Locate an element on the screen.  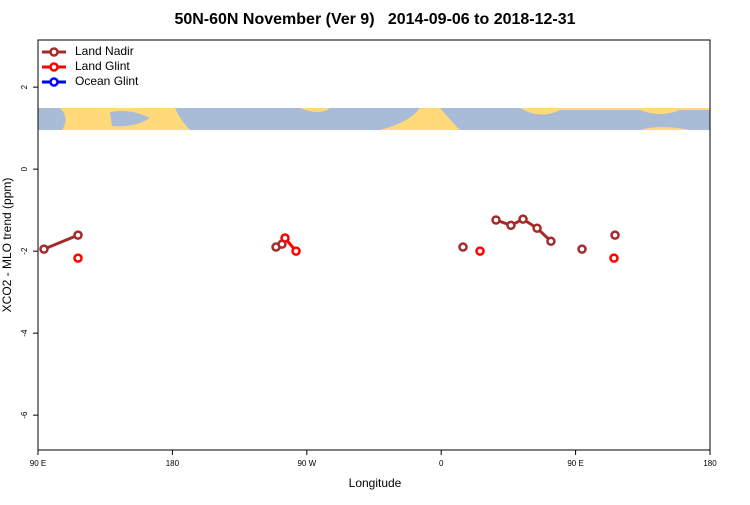
x-tick-label: 90 W is located at coordinates (306, 463).